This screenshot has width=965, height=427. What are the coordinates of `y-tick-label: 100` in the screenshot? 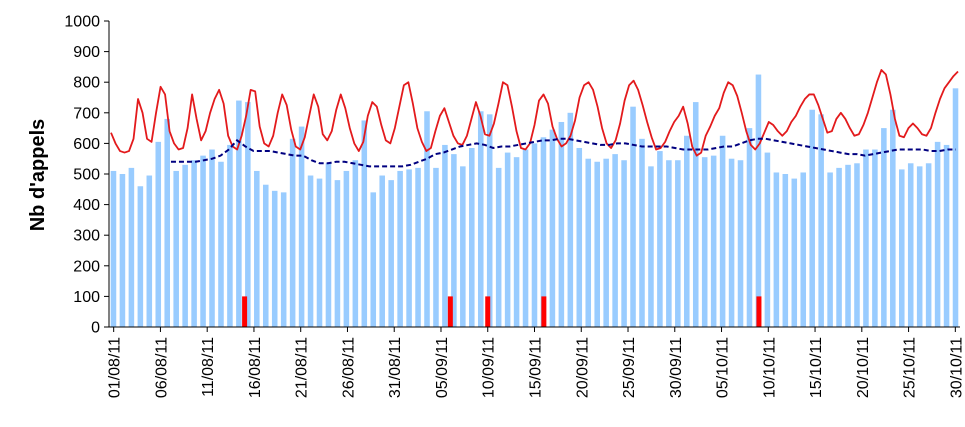 It's located at (86, 297).